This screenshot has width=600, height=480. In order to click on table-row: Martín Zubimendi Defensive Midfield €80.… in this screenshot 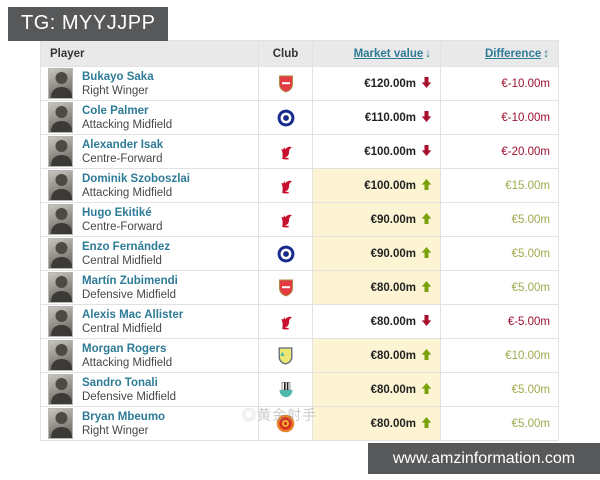, I will do `click(299, 287)`.